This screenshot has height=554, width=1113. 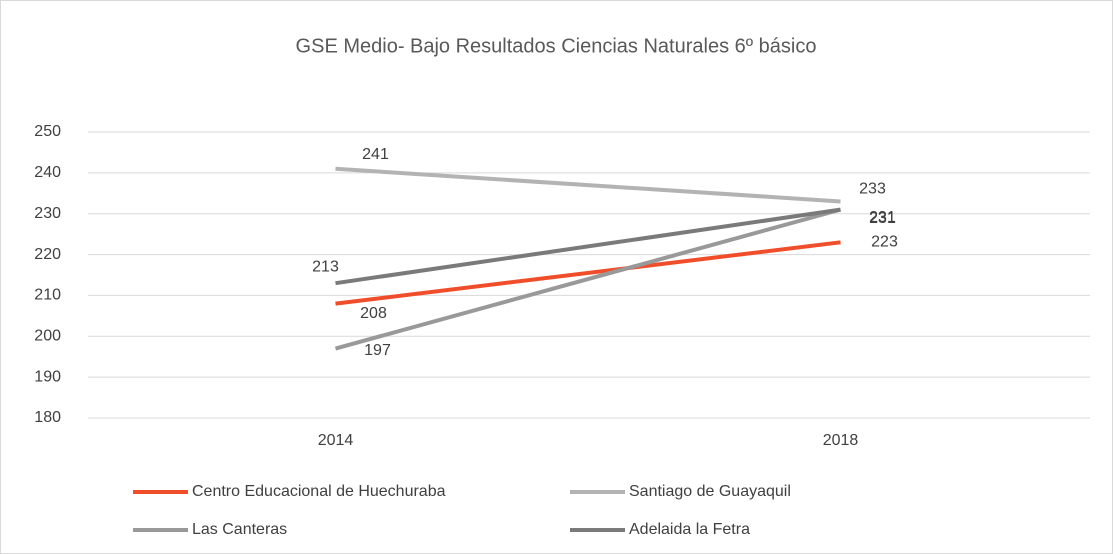 I want to click on x-tick-label: 2014, so click(x=336, y=440).